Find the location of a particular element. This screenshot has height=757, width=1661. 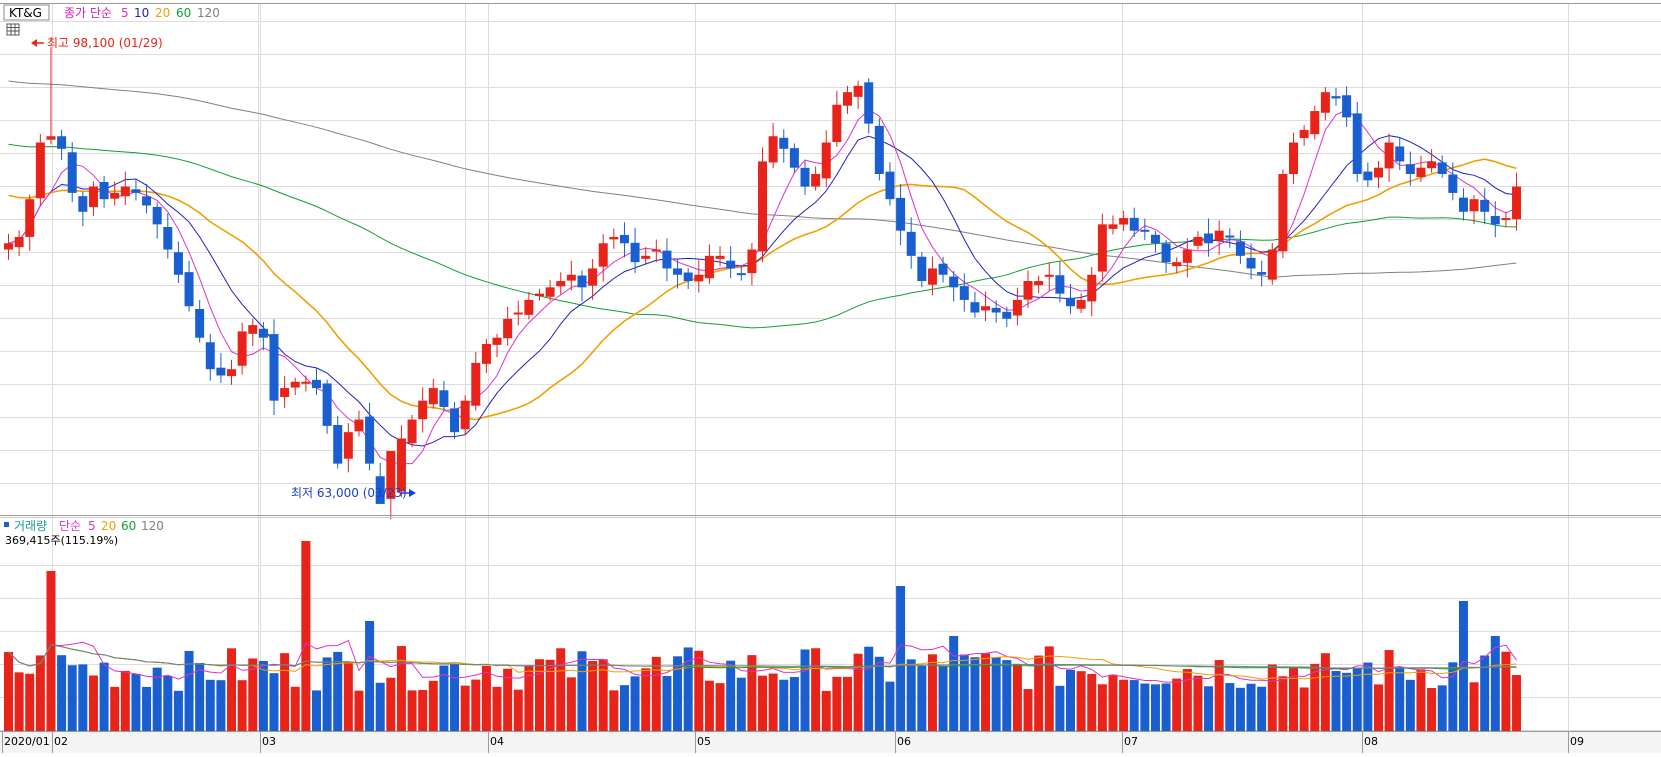

ticker-label: KT&G is located at coordinates (25, 13).